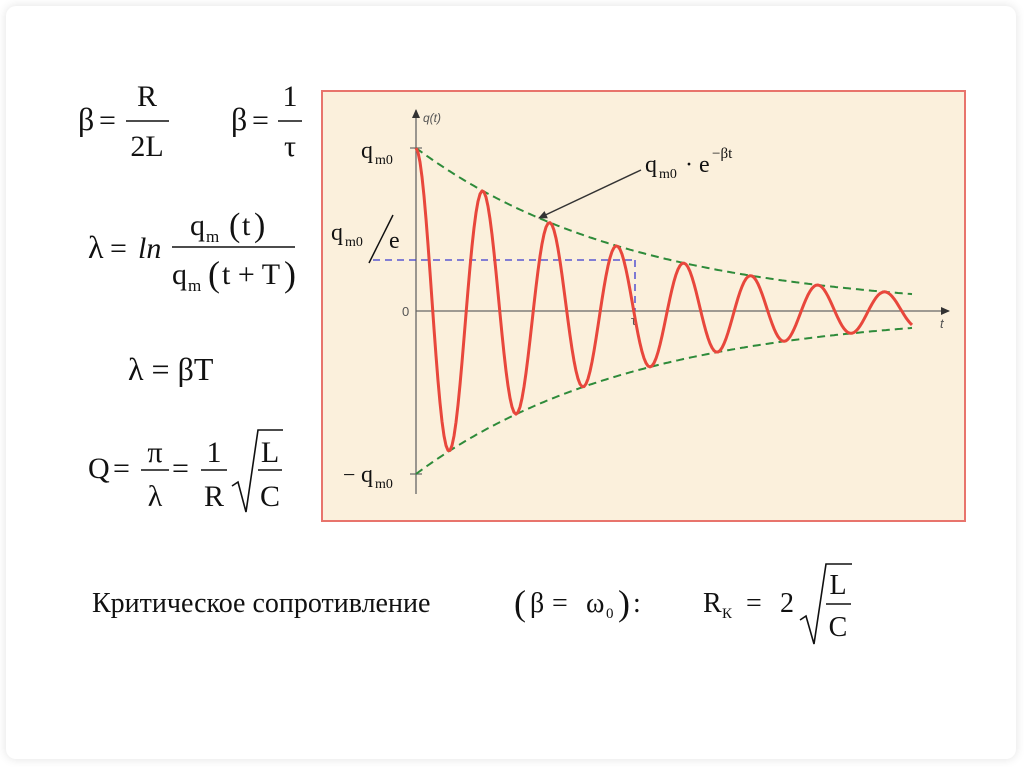 This screenshot has width=1024, height=767. I want to click on l-numerator: L, so click(270, 452).